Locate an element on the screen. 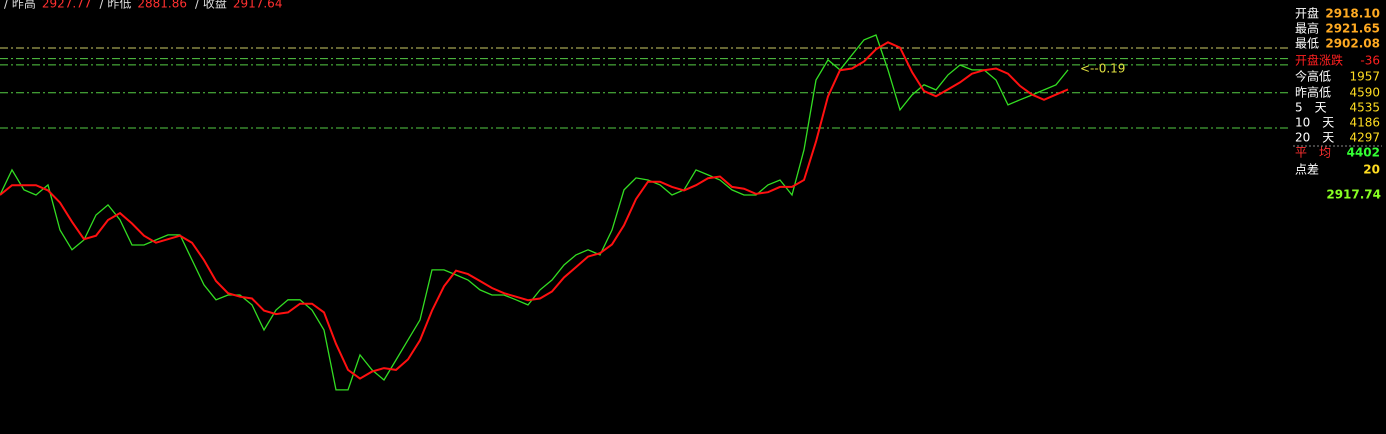 The height and width of the screenshot is (434, 1386). panel-label: 最高 is located at coordinates (1307, 28).